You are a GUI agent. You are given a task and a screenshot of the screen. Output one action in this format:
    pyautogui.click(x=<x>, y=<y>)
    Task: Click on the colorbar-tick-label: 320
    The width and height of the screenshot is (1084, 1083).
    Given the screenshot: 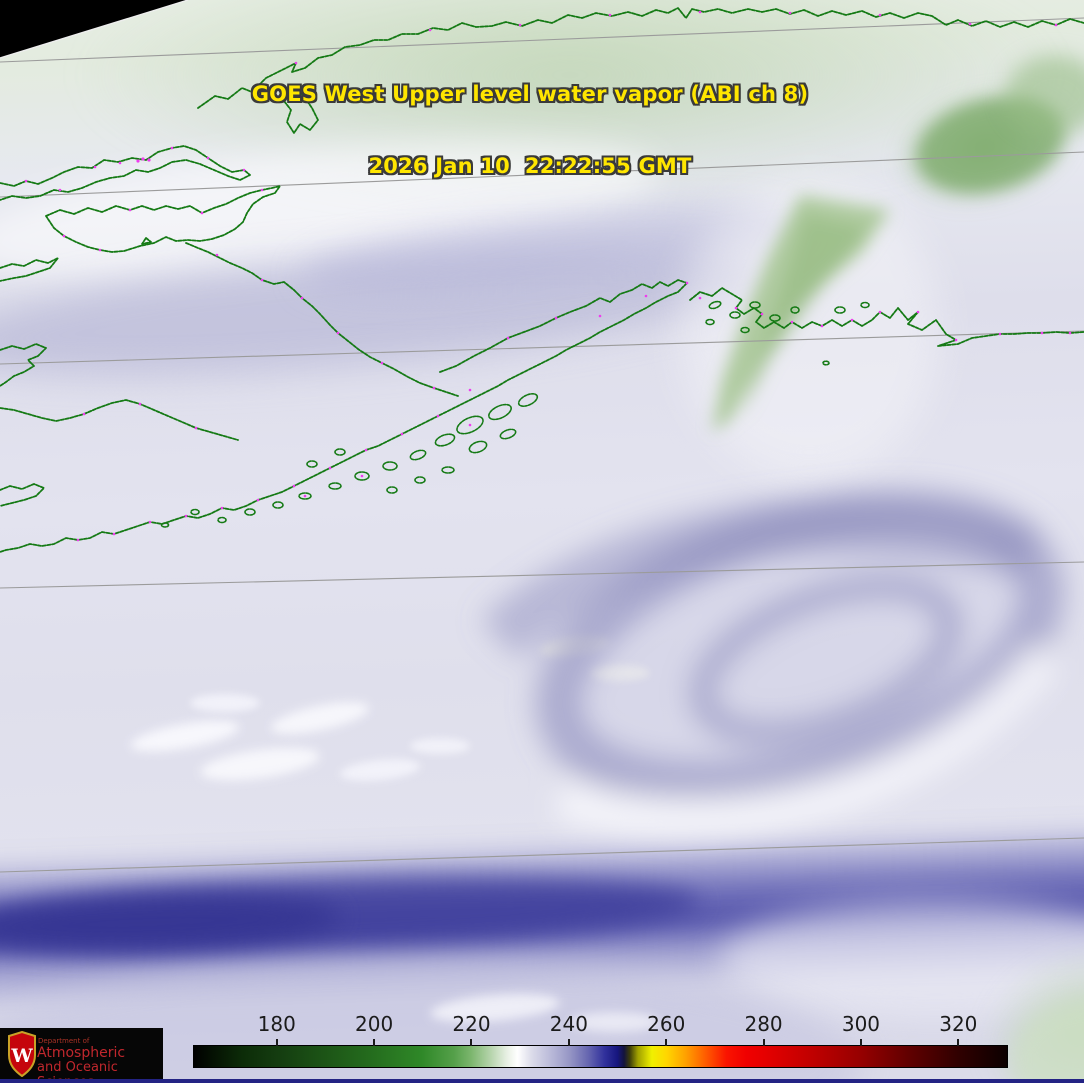 What is the action you would take?
    pyautogui.click(x=958, y=1024)
    